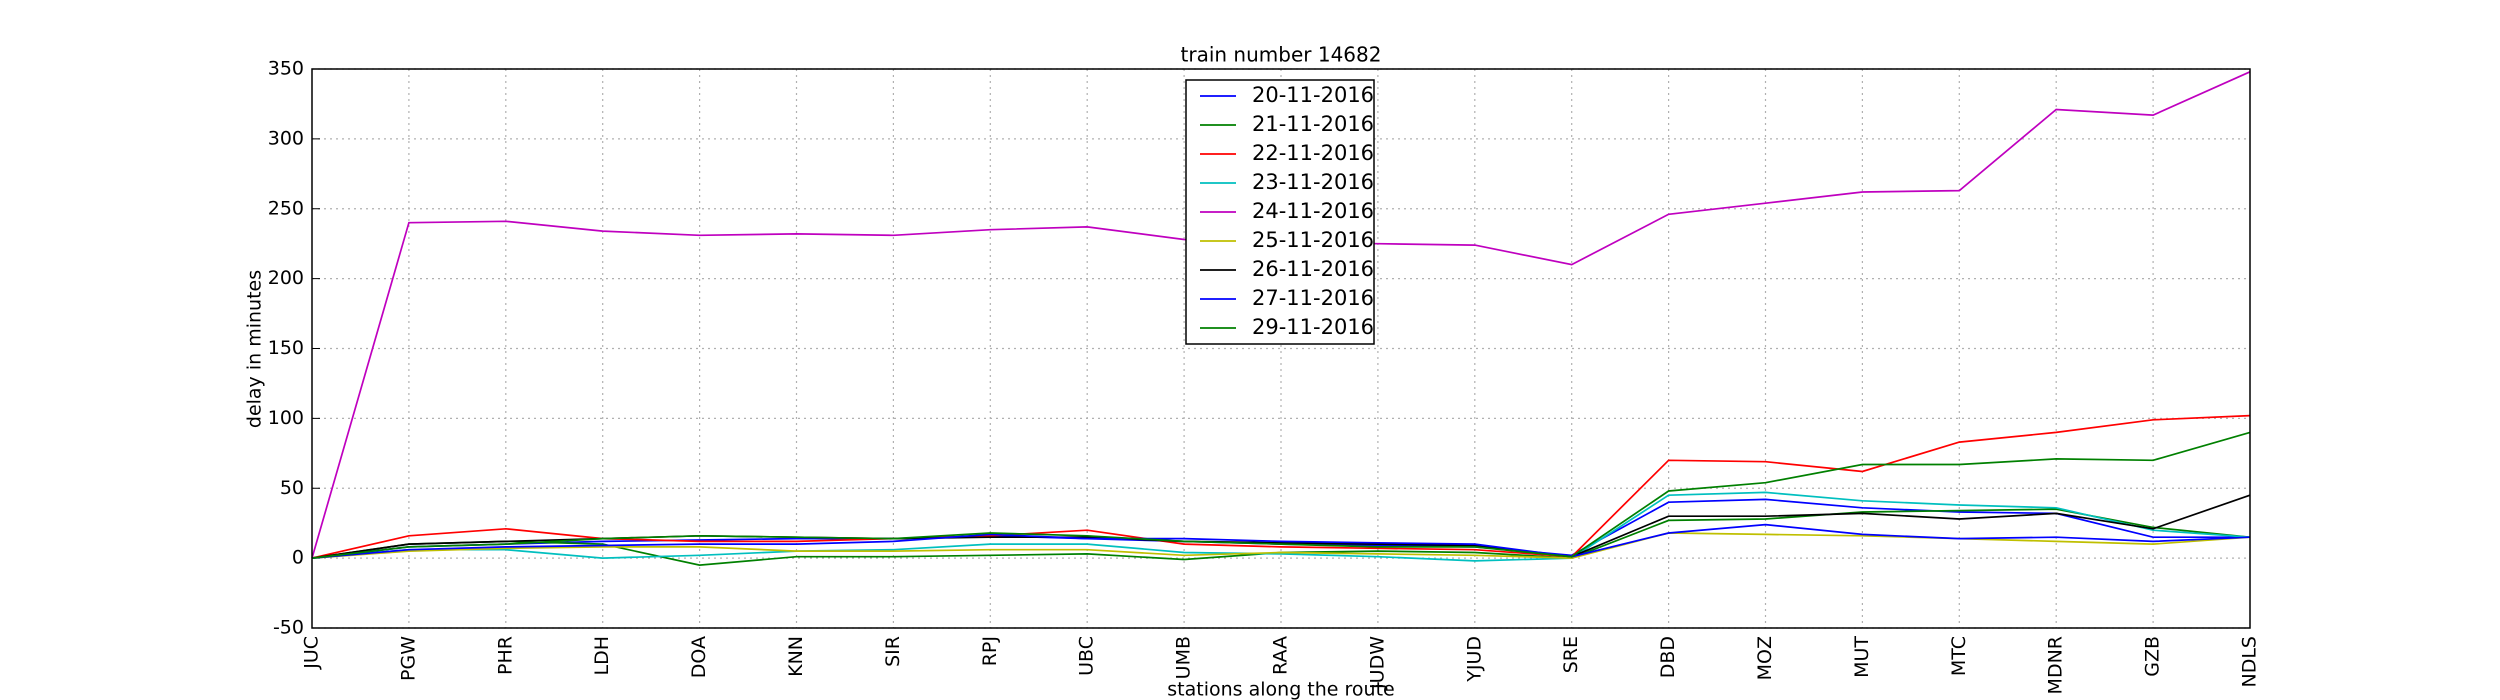  I want to click on x-tick-label: MDNR, so click(2056, 665).